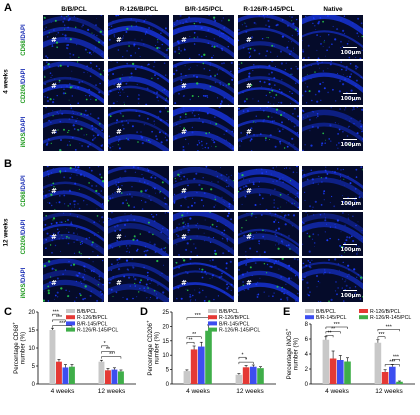  I want to click on row-label-b-cd68: CD68/DAPI, so click(24, 191).